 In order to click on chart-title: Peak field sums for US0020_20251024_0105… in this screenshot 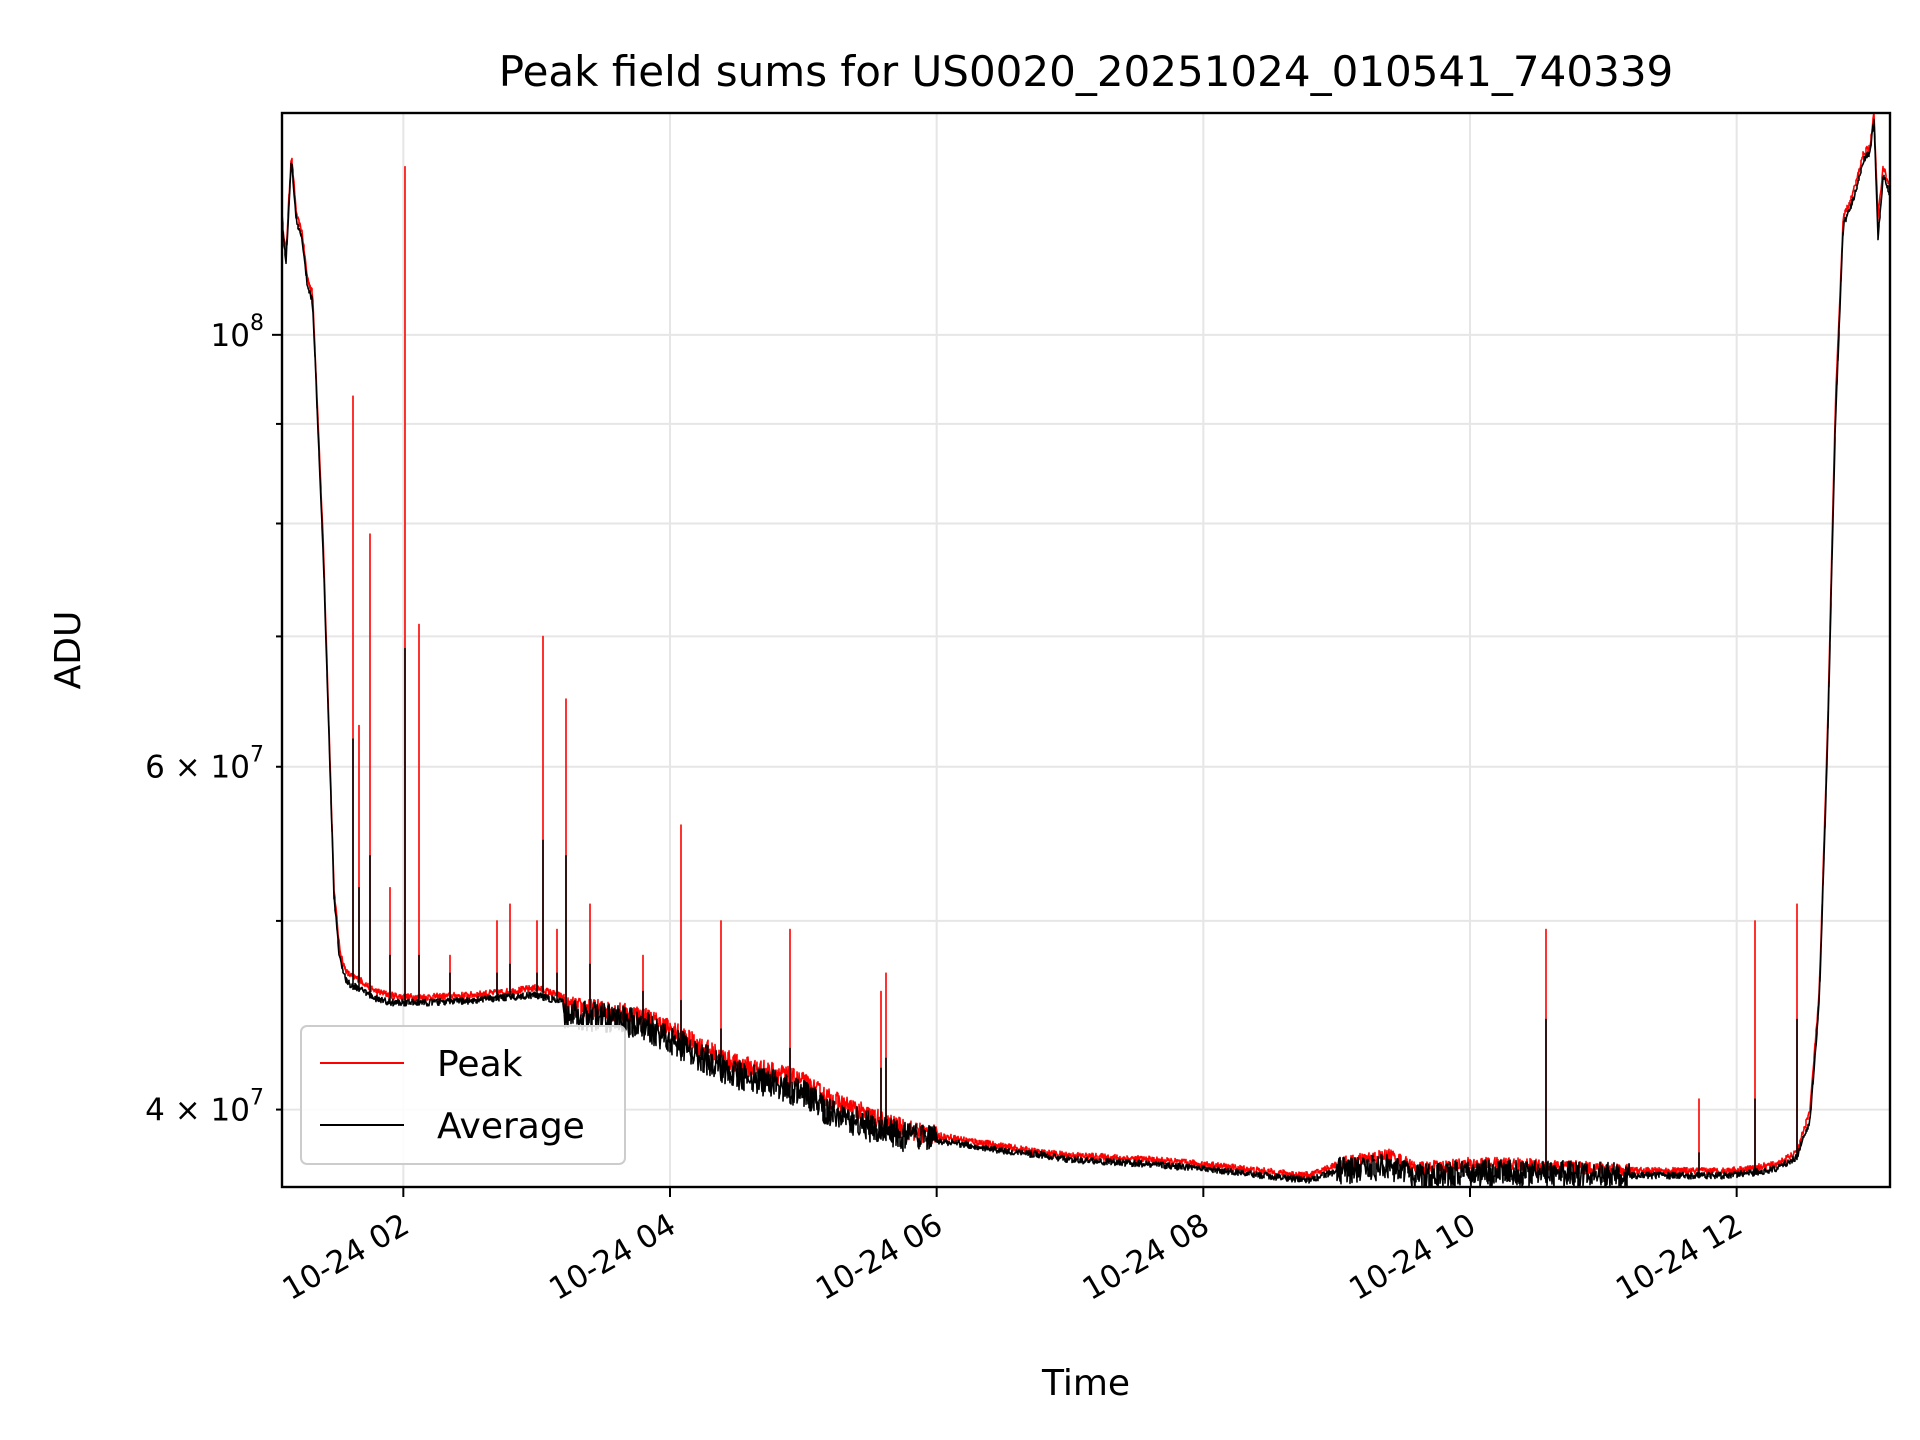, I will do `click(1086, 71)`.